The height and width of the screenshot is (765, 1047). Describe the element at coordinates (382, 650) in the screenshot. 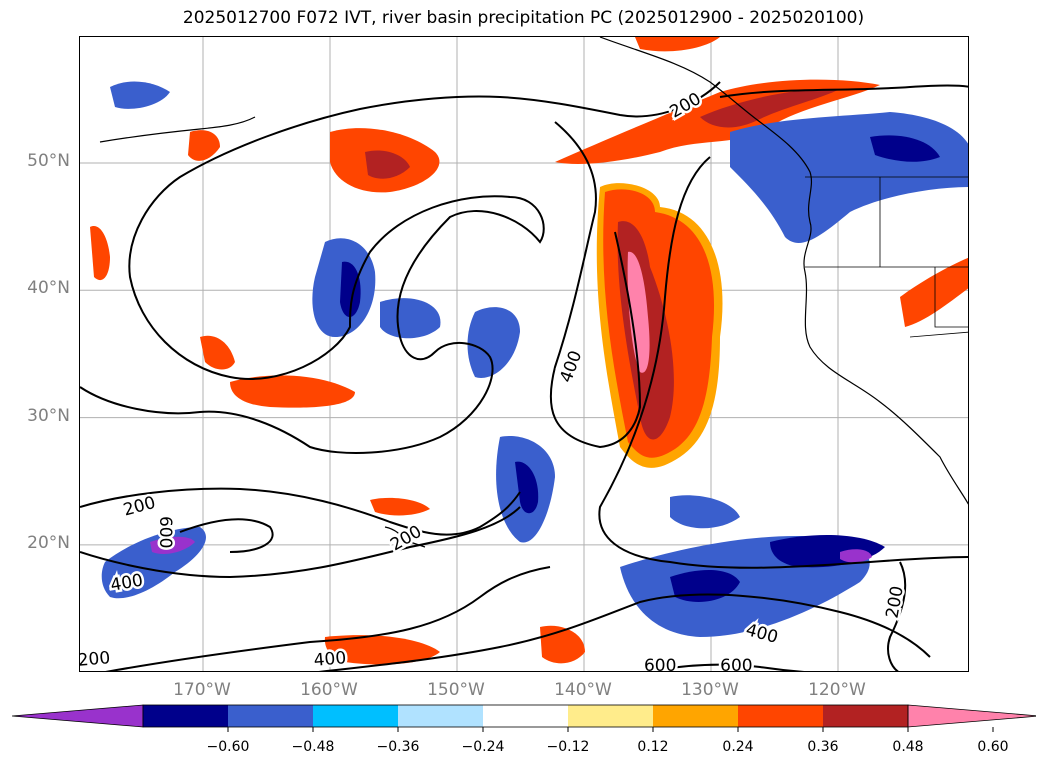

I see `positive-anomaly-b4` at that location.